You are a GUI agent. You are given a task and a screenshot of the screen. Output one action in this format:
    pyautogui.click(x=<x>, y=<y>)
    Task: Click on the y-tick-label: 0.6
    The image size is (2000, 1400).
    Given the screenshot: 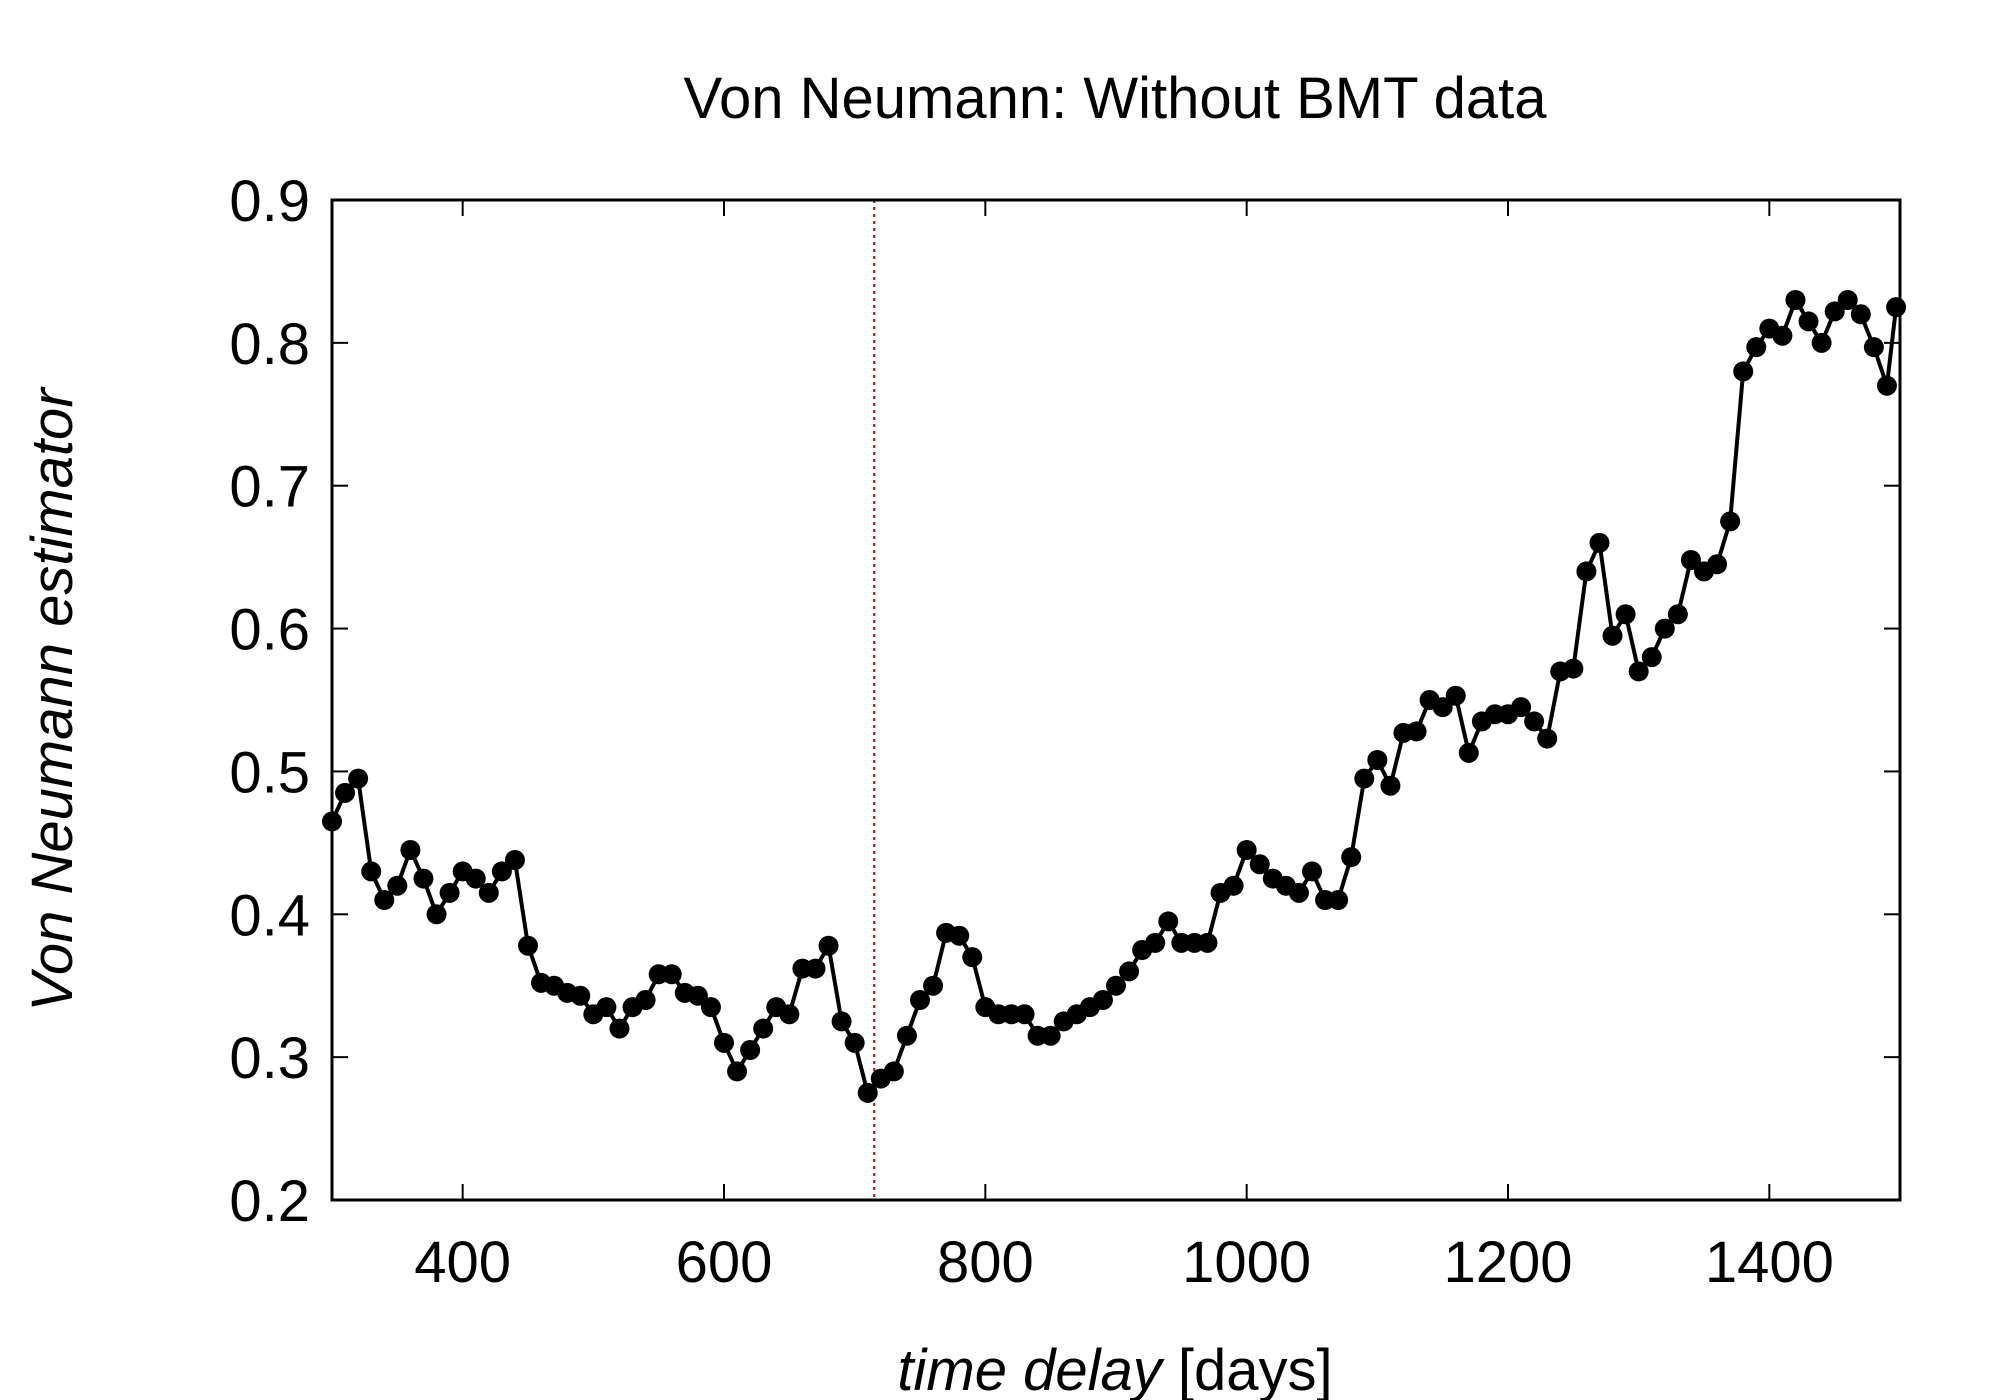 What is the action you would take?
    pyautogui.click(x=269, y=630)
    